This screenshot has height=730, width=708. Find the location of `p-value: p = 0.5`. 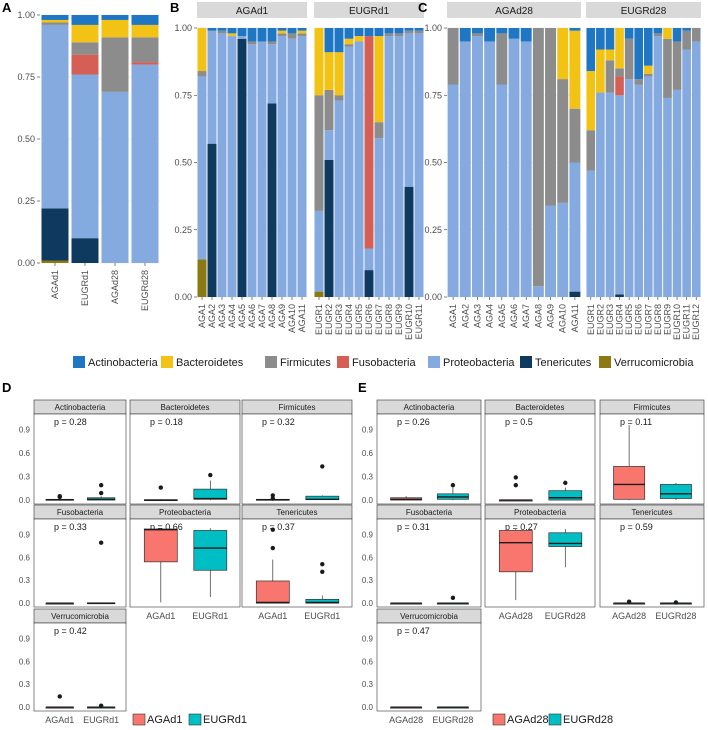

p-value: p = 0.5 is located at coordinates (519, 422).